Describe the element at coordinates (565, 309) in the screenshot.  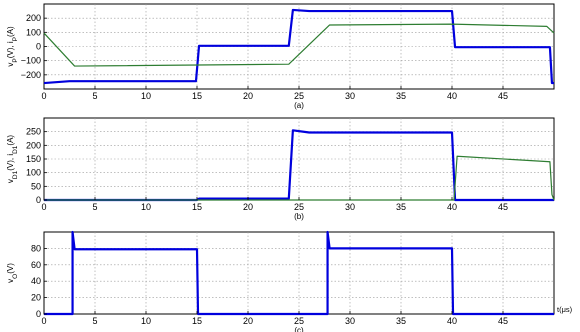
I see `x-axis-label: t(μs)` at that location.